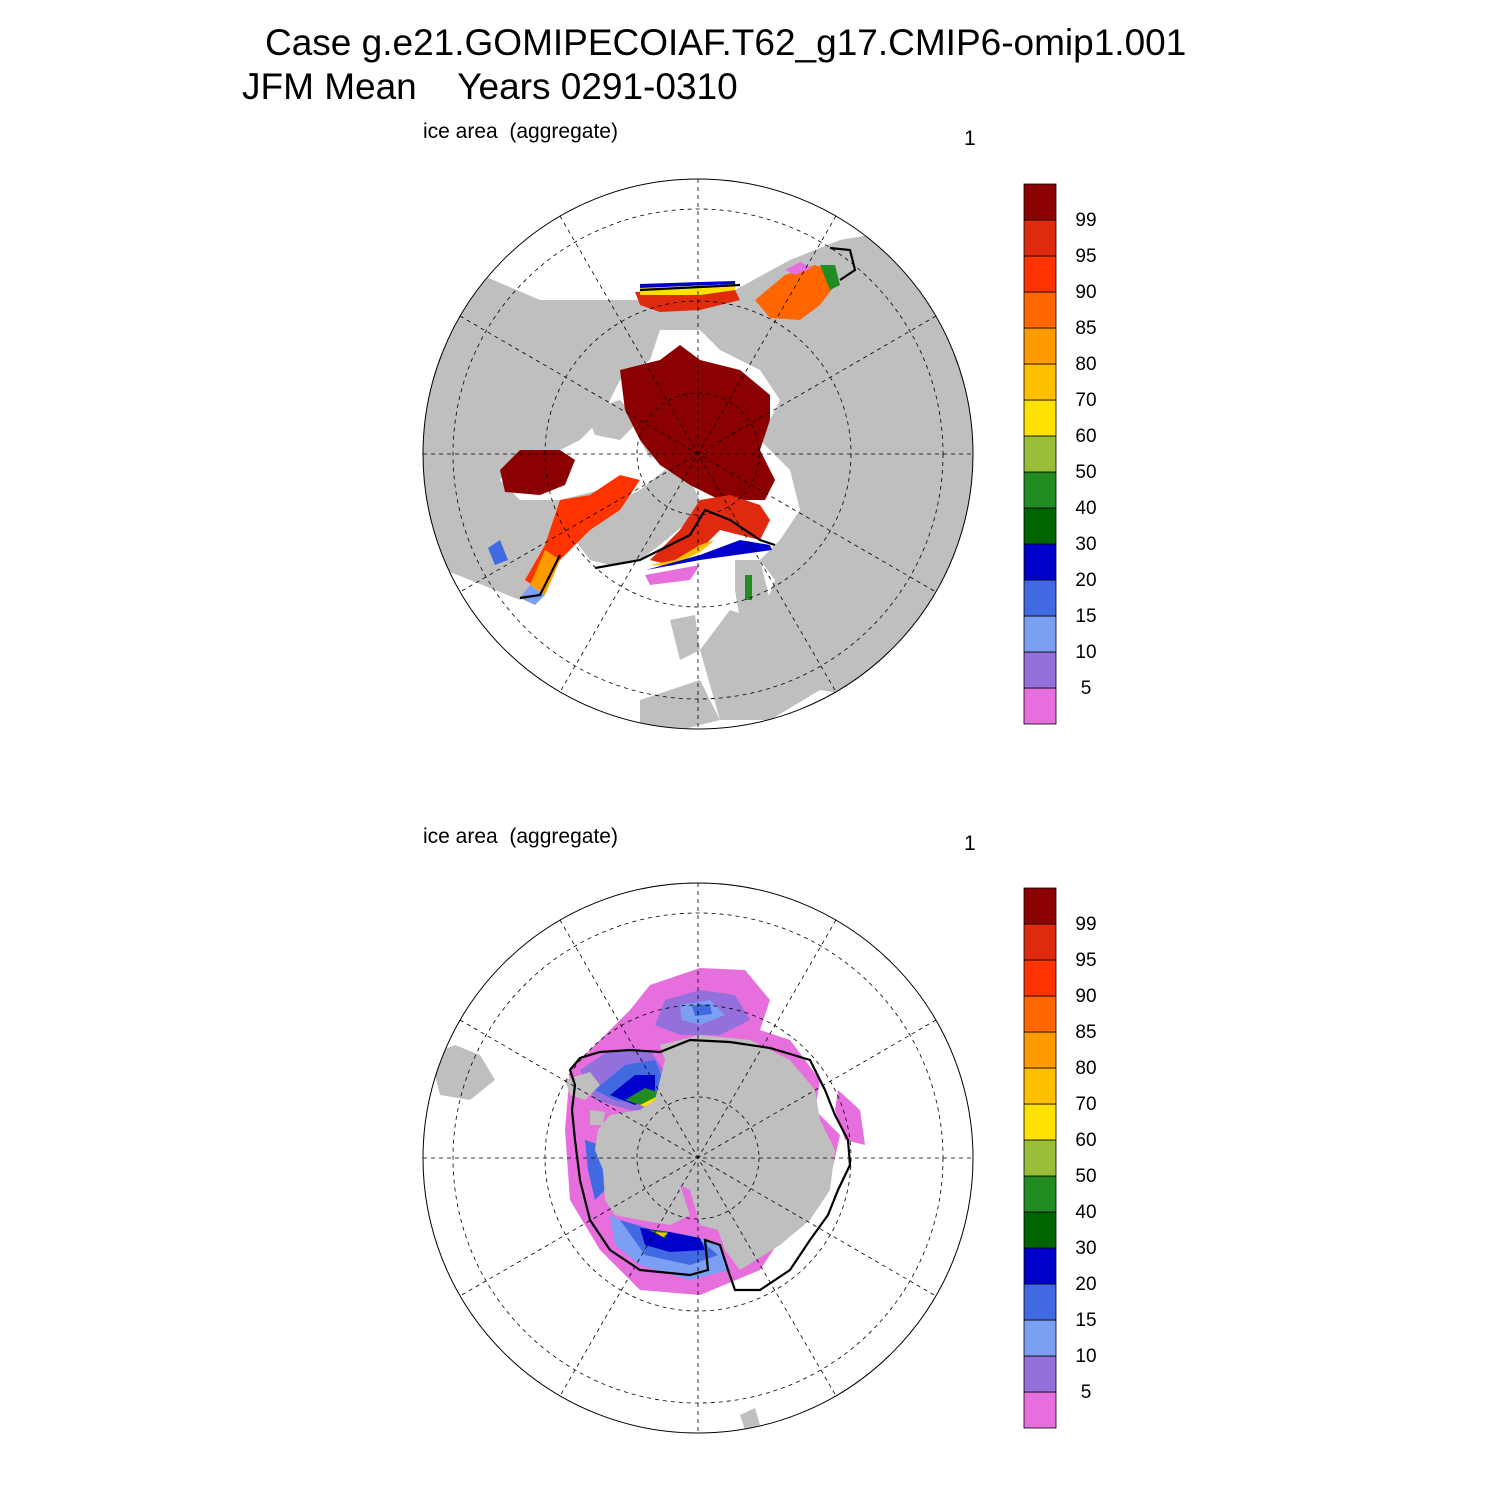 Image resolution: width=1500 pixels, height=1500 pixels. I want to click on sh-colorbar-label: 5, so click(1086, 1392).